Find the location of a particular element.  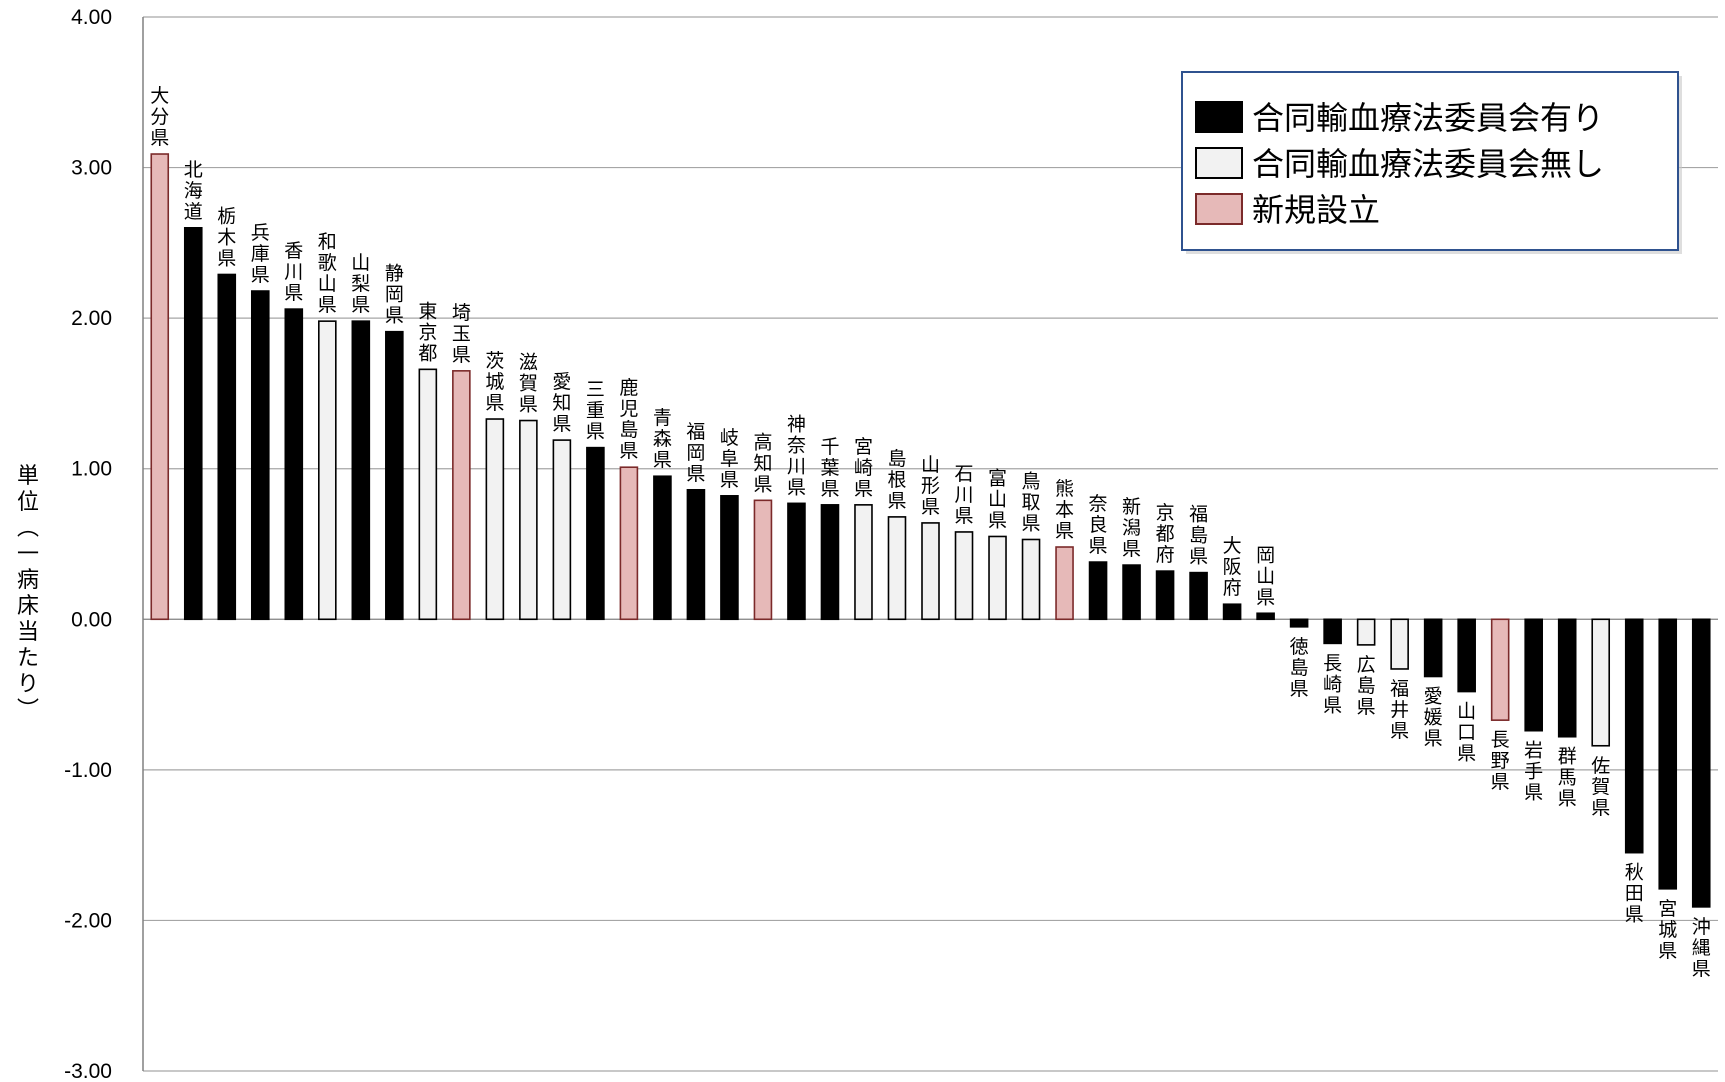

category-label: 埼玉県 is located at coordinates (461, 334).